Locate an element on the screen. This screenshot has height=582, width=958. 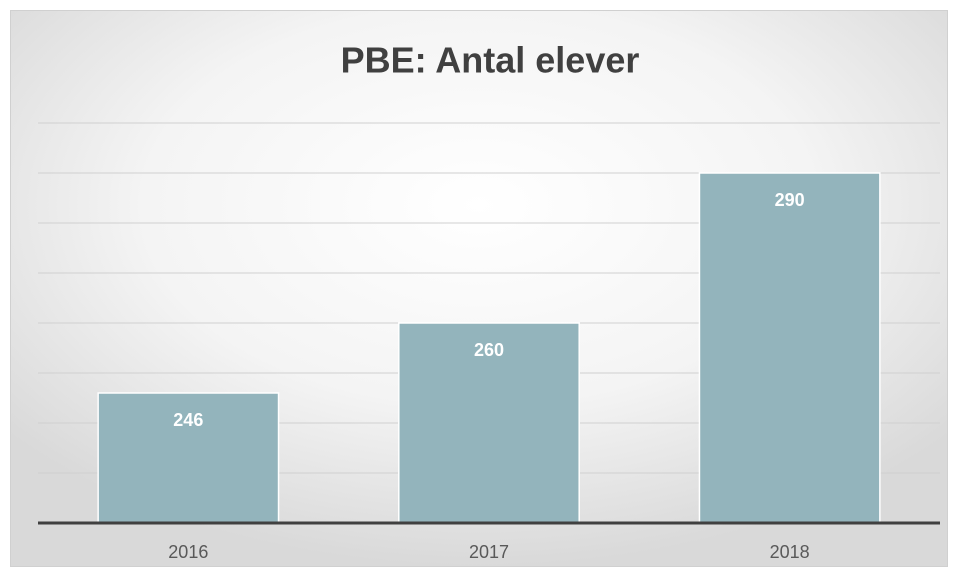
chart-title: PBE: Antal elever is located at coordinates (490, 60).